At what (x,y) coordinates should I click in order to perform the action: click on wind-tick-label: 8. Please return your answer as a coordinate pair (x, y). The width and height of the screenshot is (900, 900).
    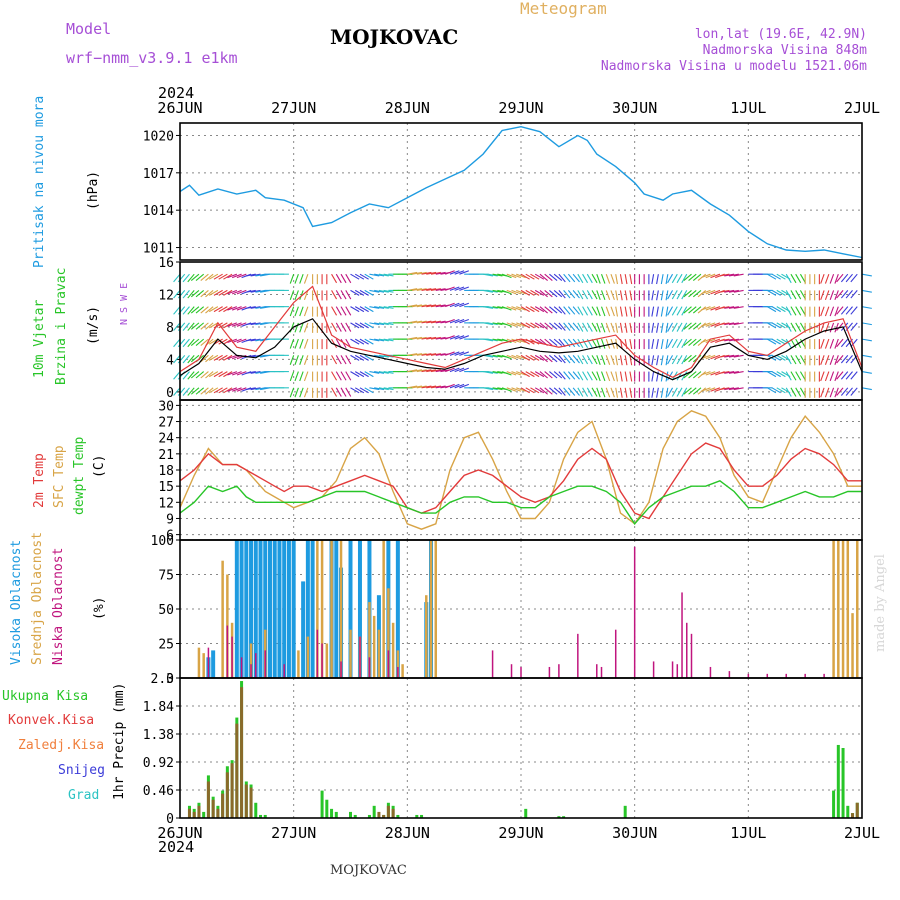
    Looking at the image, I should click on (170, 328).